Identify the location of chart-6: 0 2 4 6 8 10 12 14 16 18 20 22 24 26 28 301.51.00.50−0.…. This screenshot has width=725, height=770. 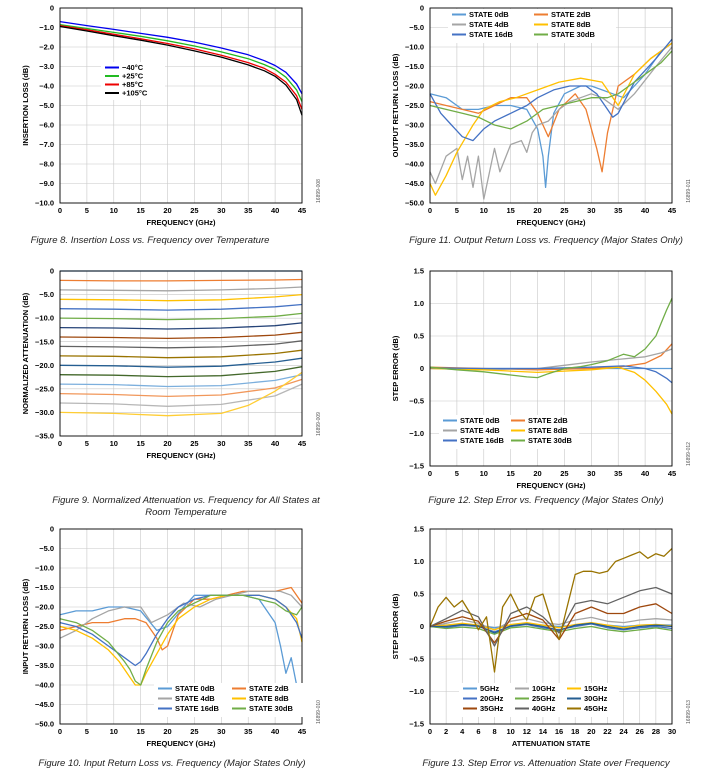
(541, 647).